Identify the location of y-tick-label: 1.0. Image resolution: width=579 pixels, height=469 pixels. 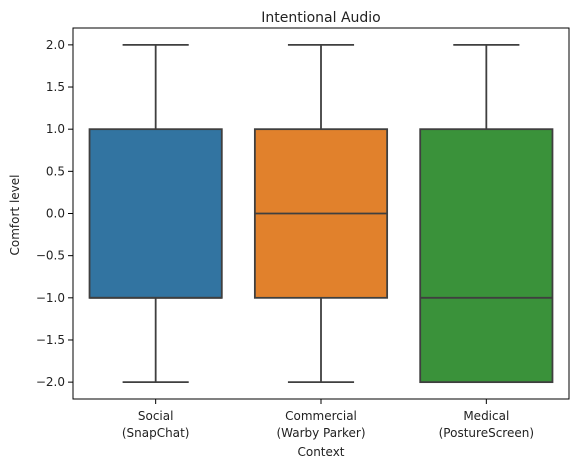
(55, 129).